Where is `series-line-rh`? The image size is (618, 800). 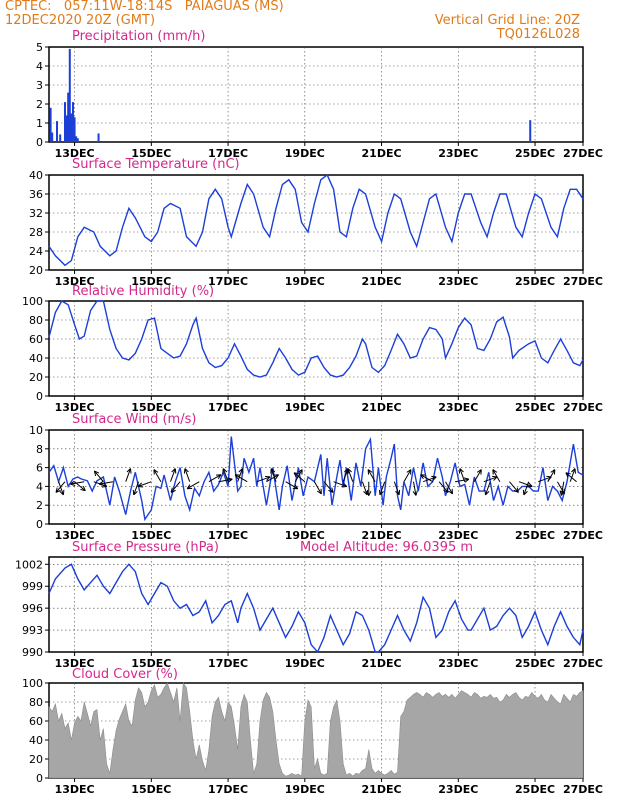 series-line-rh is located at coordinates (316, 339).